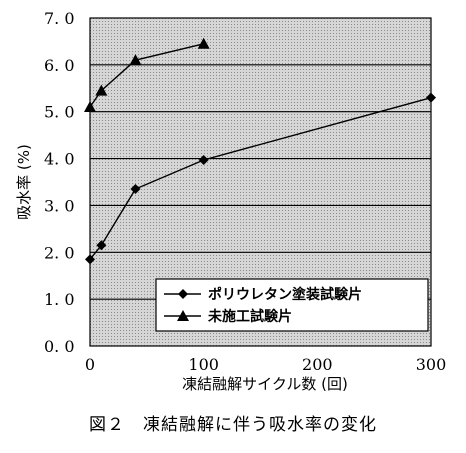 The width and height of the screenshot is (466, 453). Describe the element at coordinates (203, 364) in the screenshot. I see `x-tick-label: 100` at that location.